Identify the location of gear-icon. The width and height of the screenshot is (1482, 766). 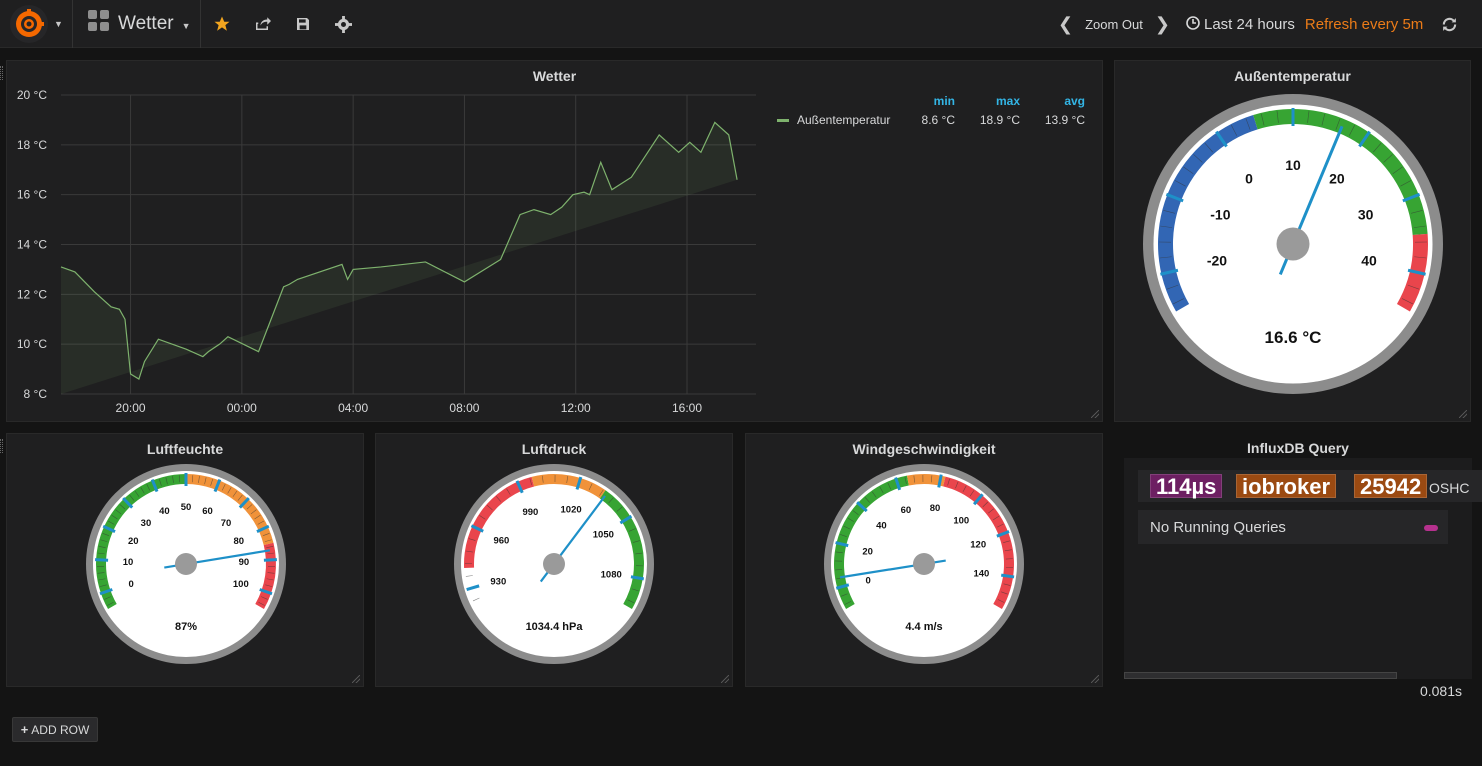
(343, 24).